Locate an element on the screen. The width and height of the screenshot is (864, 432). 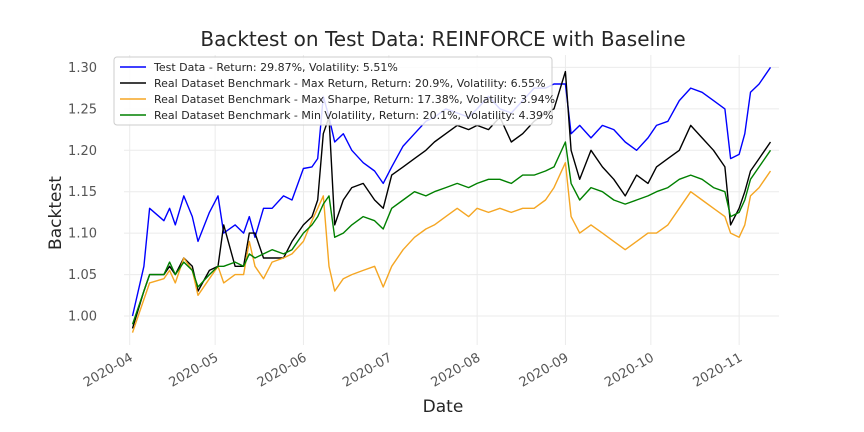
x-tick-label: 2020-04 is located at coordinates (108, 370).